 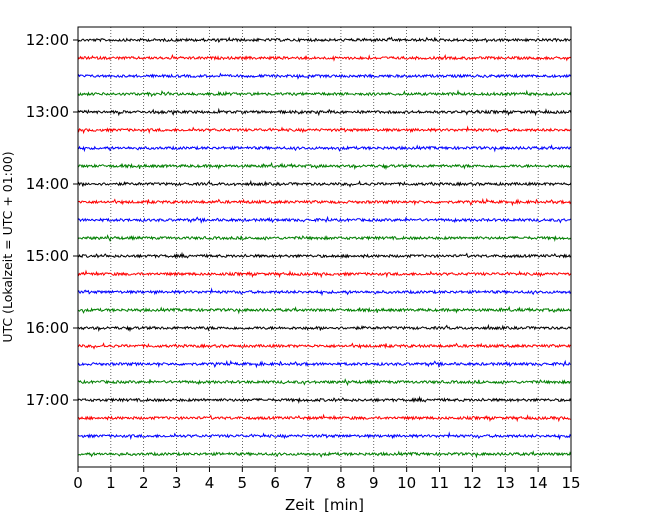 I want to click on x-tick-label: 10, so click(x=406, y=483).